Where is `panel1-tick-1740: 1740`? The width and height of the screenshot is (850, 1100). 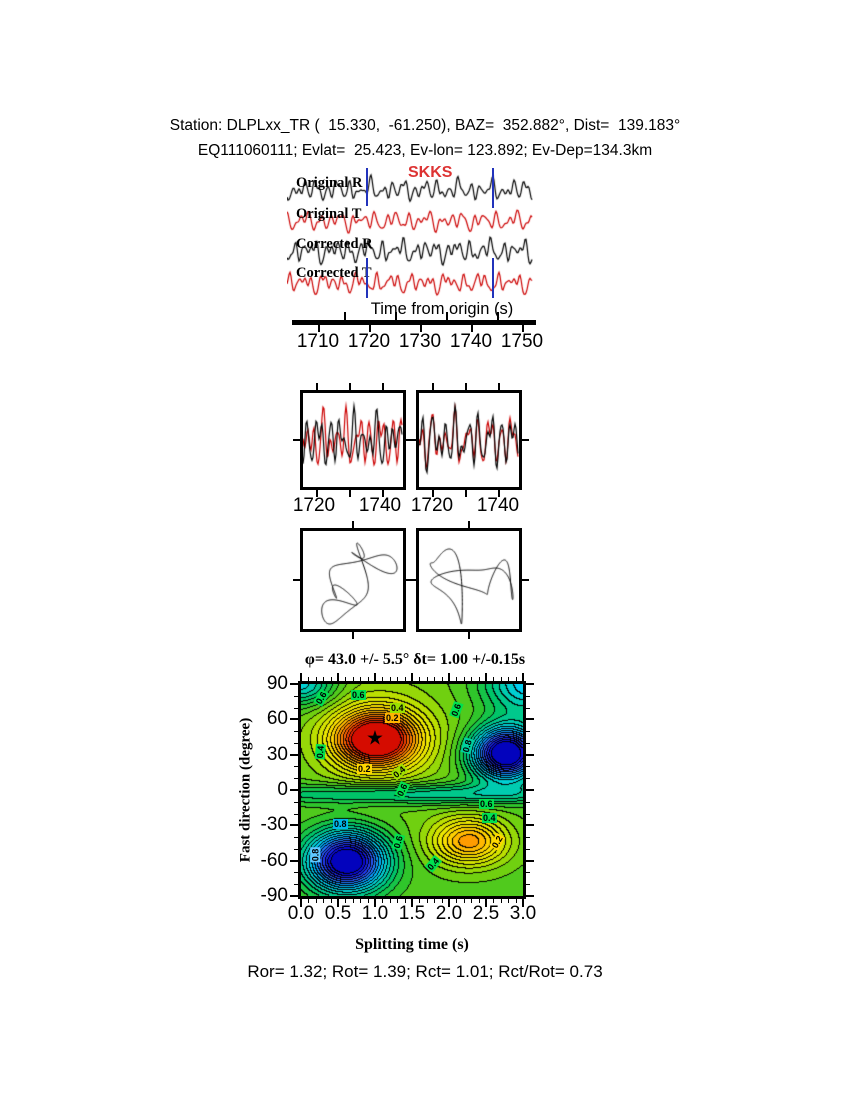 panel1-tick-1740: 1740 is located at coordinates (380, 505).